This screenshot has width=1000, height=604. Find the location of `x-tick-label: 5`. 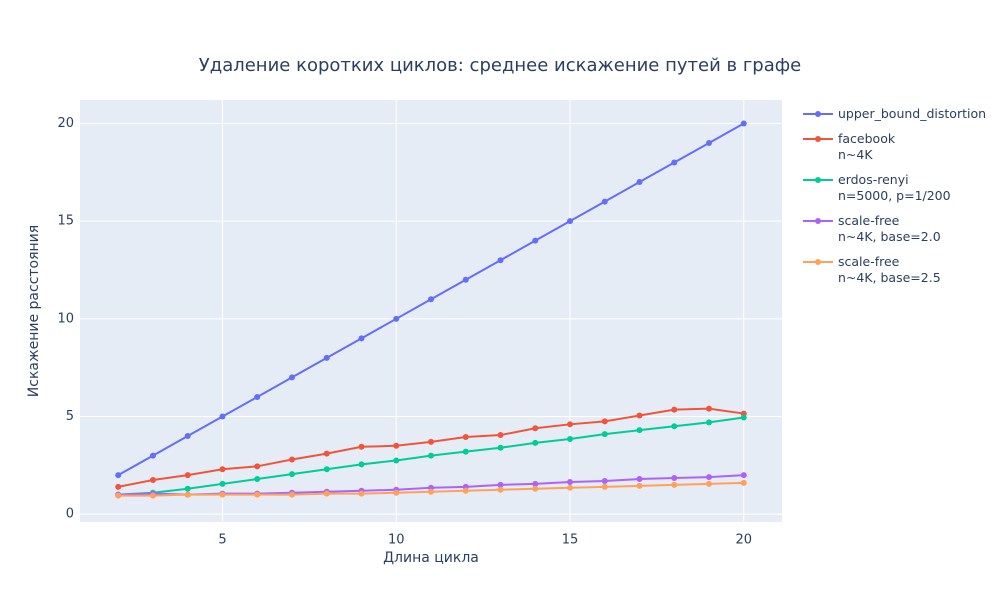

x-tick-label: 5 is located at coordinates (222, 540).